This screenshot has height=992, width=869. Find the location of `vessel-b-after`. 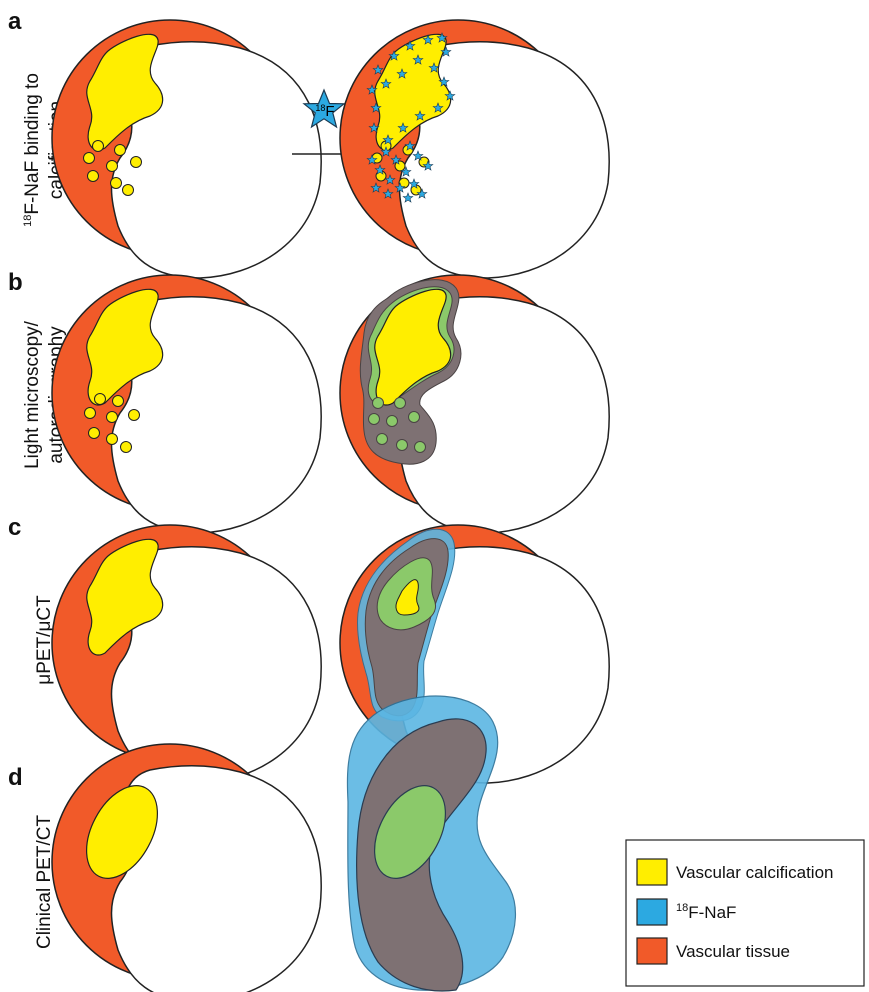

vessel-b-after is located at coordinates (474, 404).